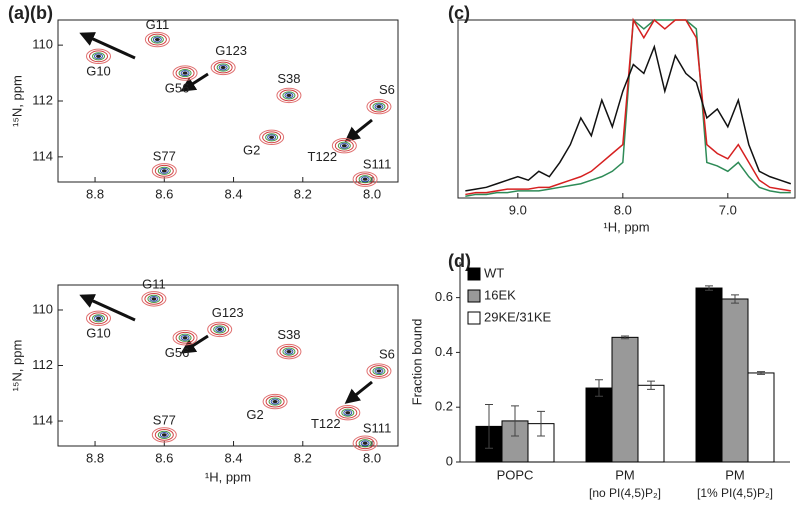  Describe the element at coordinates (164, 419) in the screenshot. I see `peak-label: S77` at that location.